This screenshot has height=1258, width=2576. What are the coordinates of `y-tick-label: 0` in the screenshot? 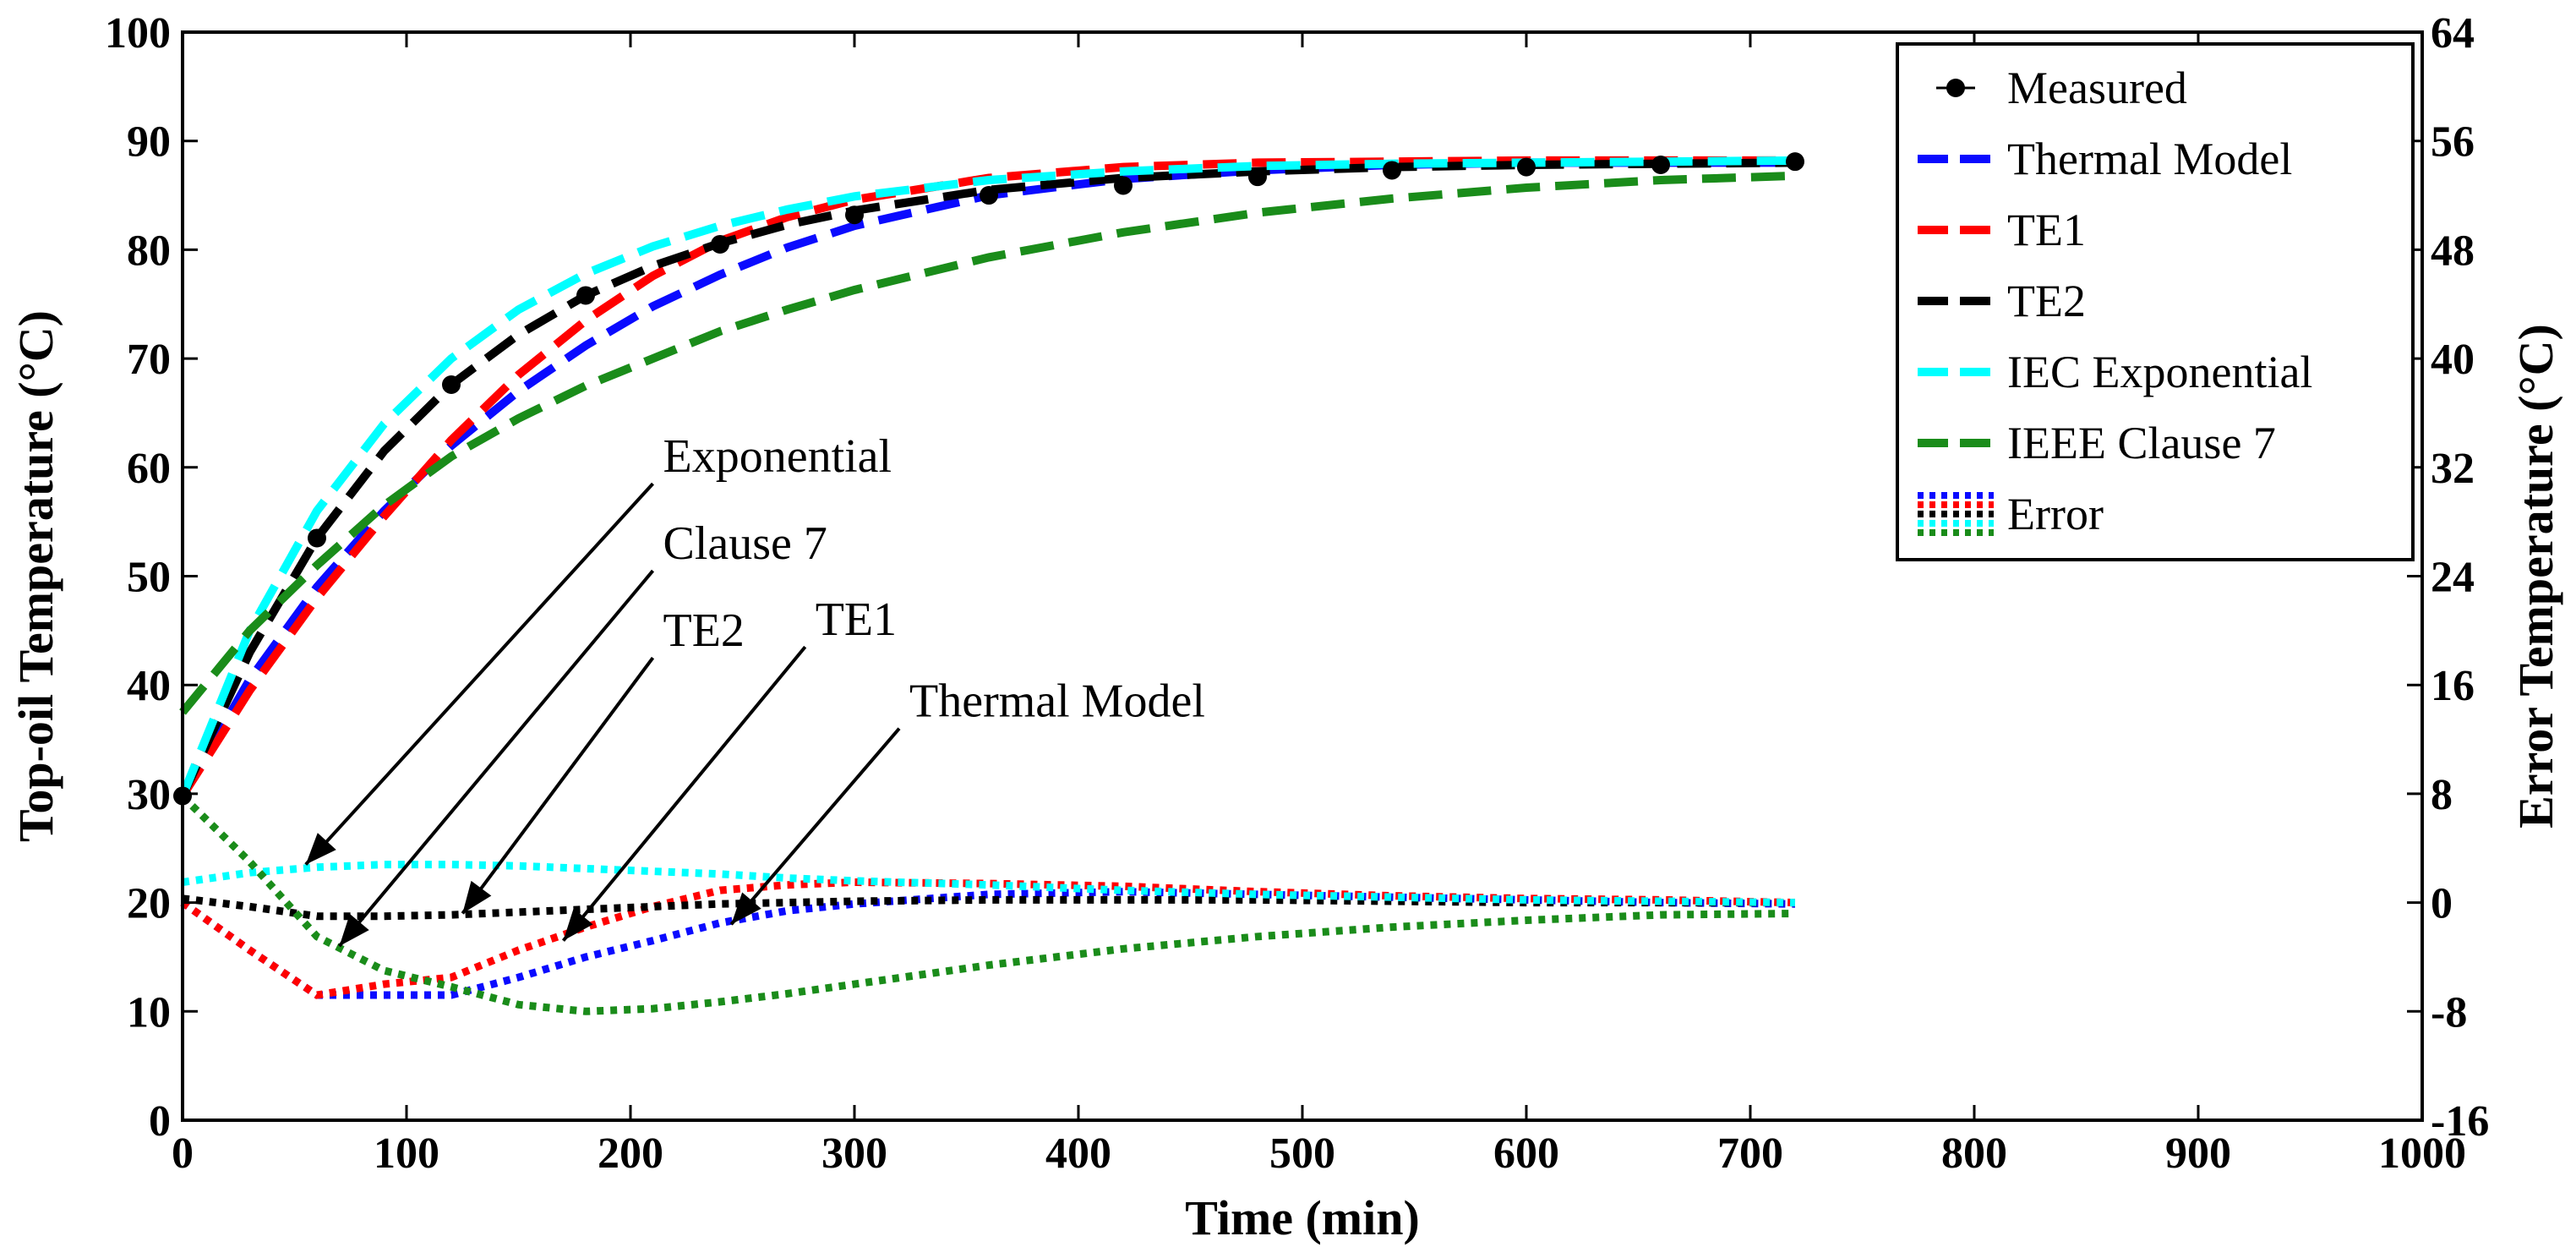 It's located at (160, 1122).